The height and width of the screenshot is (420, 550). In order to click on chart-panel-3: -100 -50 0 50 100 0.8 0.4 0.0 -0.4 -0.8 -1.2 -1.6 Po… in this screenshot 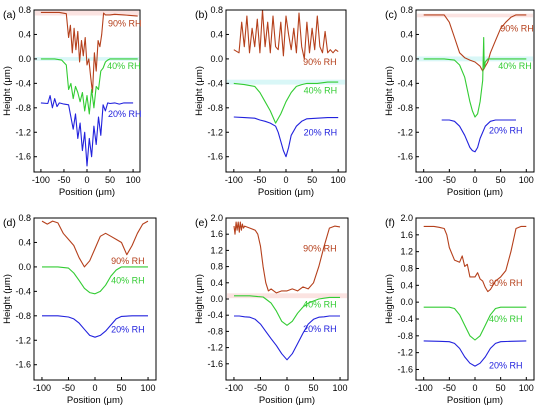, I will do `click(459, 101)`.